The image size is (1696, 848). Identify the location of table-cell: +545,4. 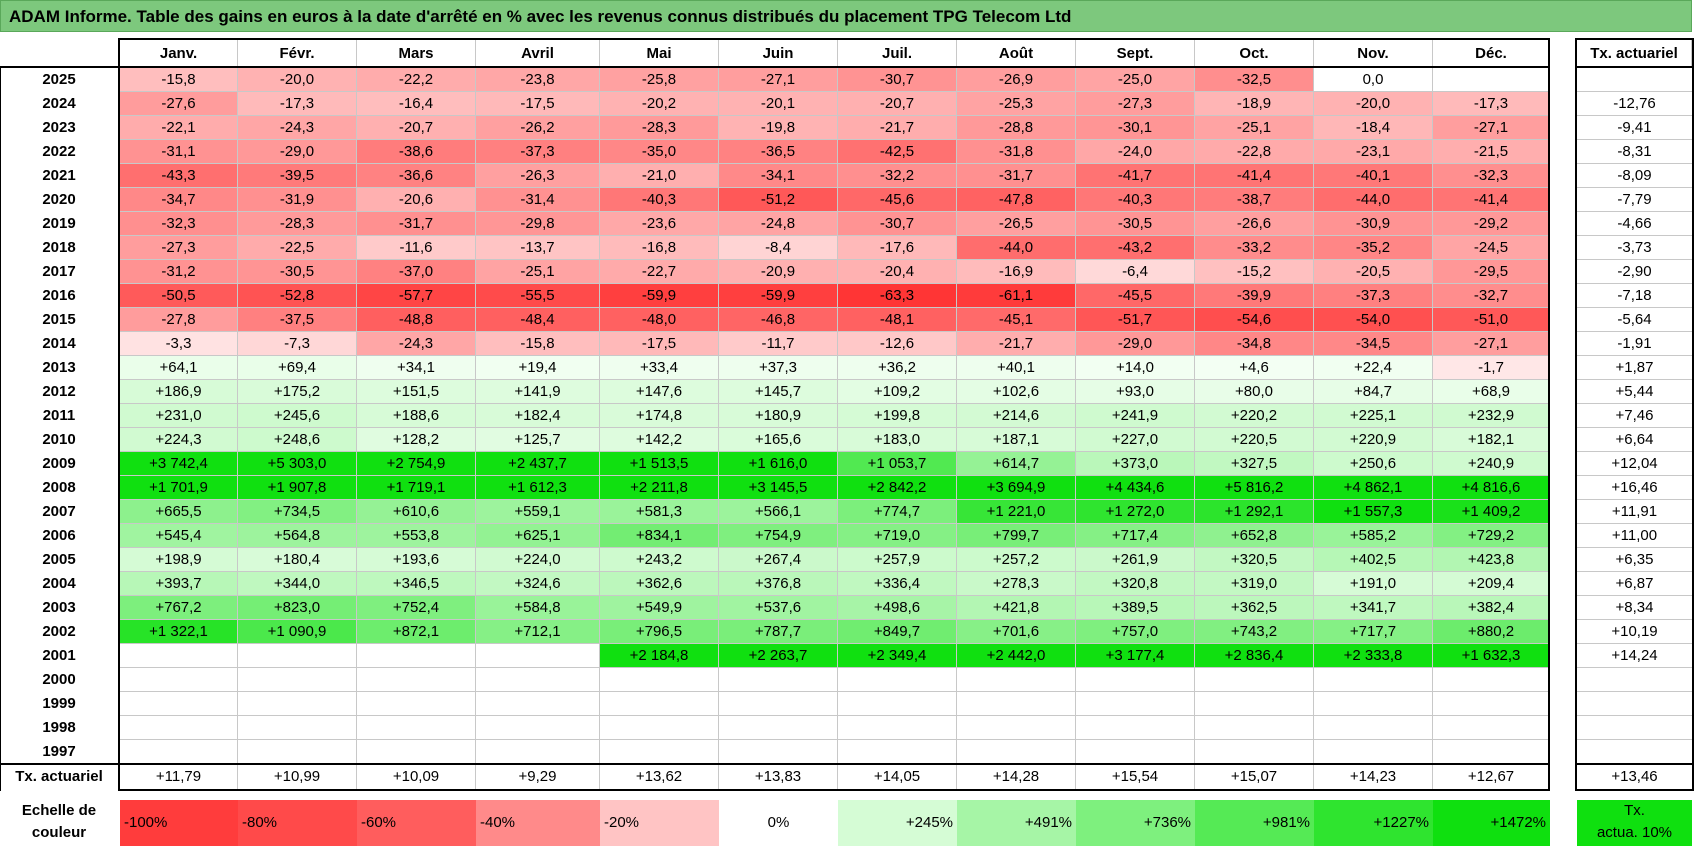
(179, 536).